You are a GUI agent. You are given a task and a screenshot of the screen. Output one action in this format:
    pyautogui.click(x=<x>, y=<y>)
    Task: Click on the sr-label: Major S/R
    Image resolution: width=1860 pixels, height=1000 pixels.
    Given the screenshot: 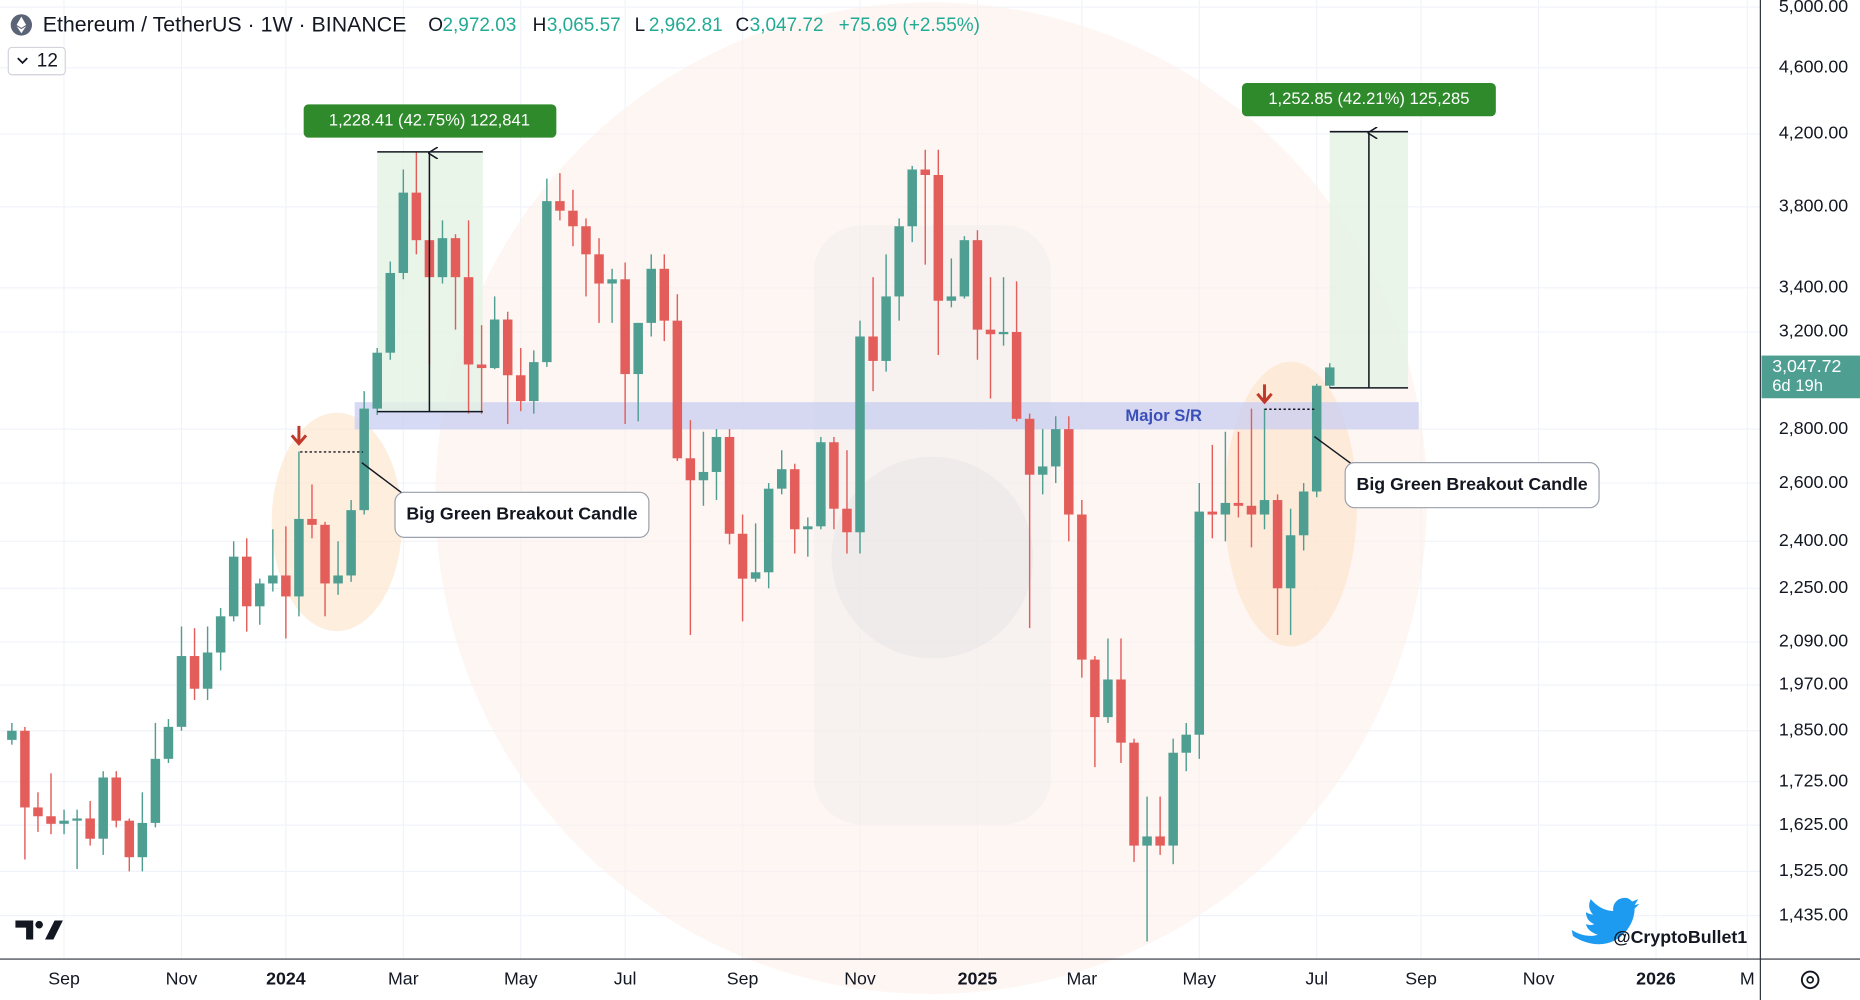 What is the action you would take?
    pyautogui.click(x=1163, y=415)
    